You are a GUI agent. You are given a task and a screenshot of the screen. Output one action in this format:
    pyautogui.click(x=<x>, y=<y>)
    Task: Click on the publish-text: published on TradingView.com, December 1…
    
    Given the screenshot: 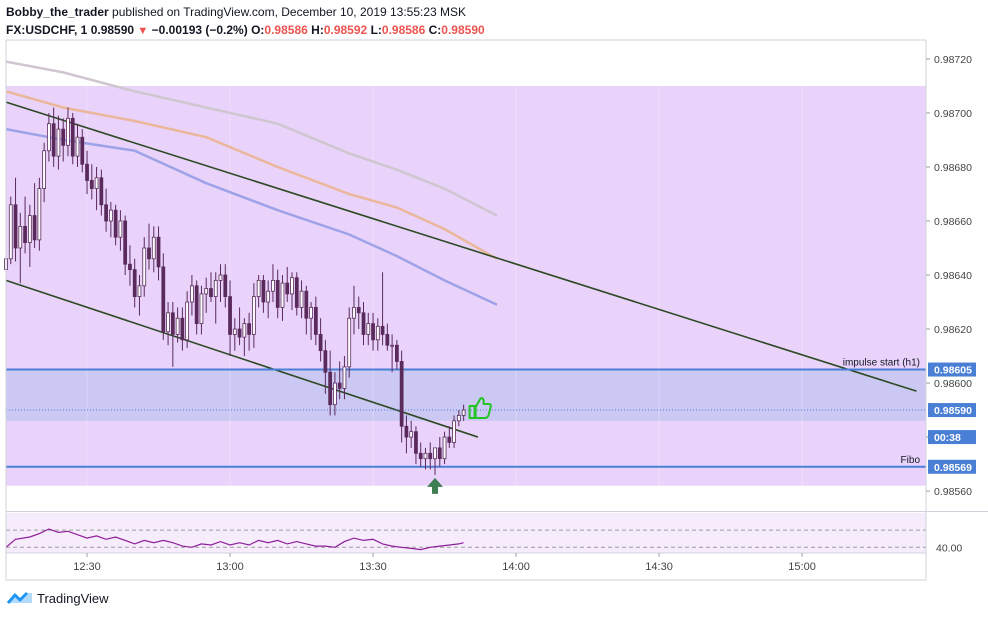 What is the action you would take?
    pyautogui.click(x=289, y=12)
    